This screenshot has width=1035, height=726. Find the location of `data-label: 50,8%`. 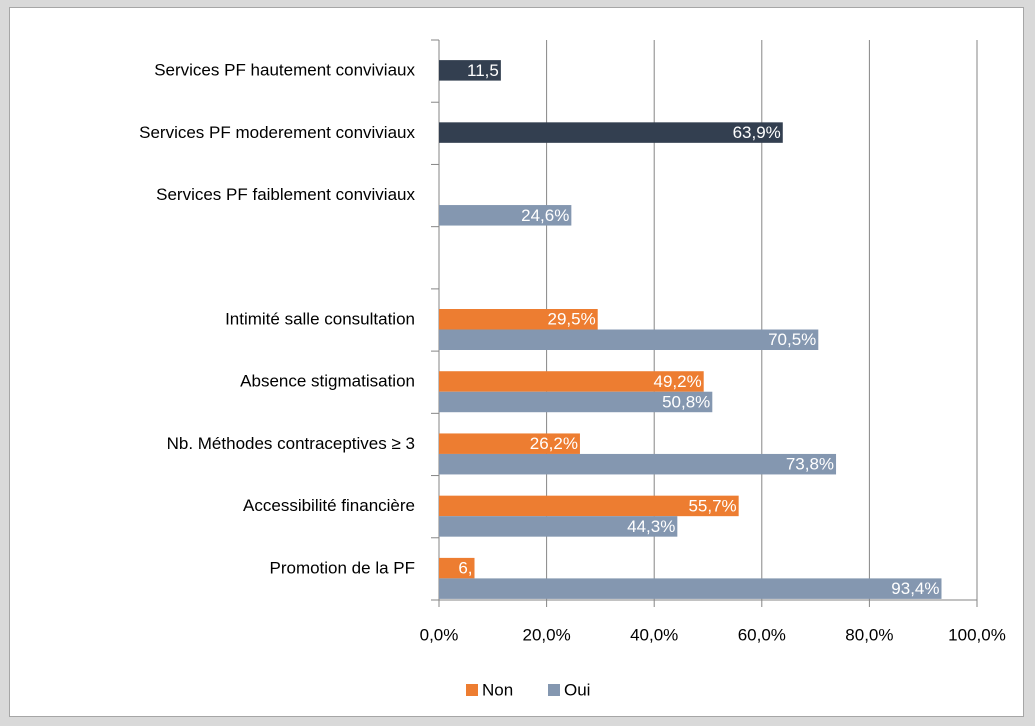

data-label: 50,8% is located at coordinates (686, 401).